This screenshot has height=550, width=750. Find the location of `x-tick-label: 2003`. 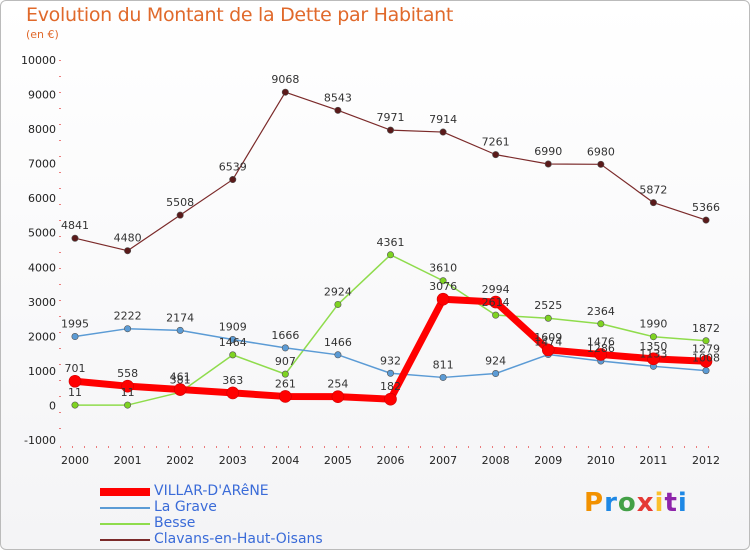

x-tick-label: 2003 is located at coordinates (233, 460).